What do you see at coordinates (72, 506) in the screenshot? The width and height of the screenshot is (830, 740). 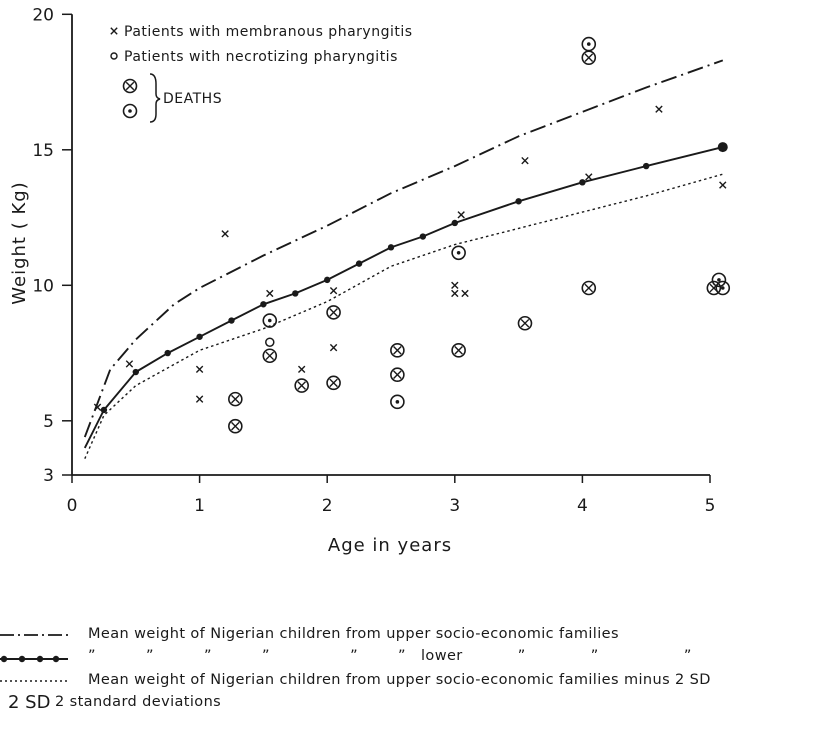 I see `x-tick-label: 0` at bounding box center [72, 506].